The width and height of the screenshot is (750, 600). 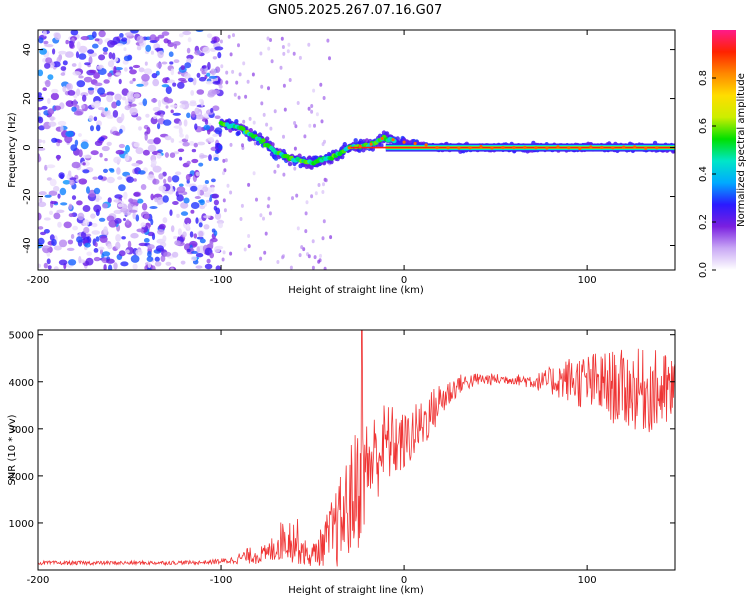 I want to click on colorbar-tick-label: 0.6, so click(x=703, y=126).